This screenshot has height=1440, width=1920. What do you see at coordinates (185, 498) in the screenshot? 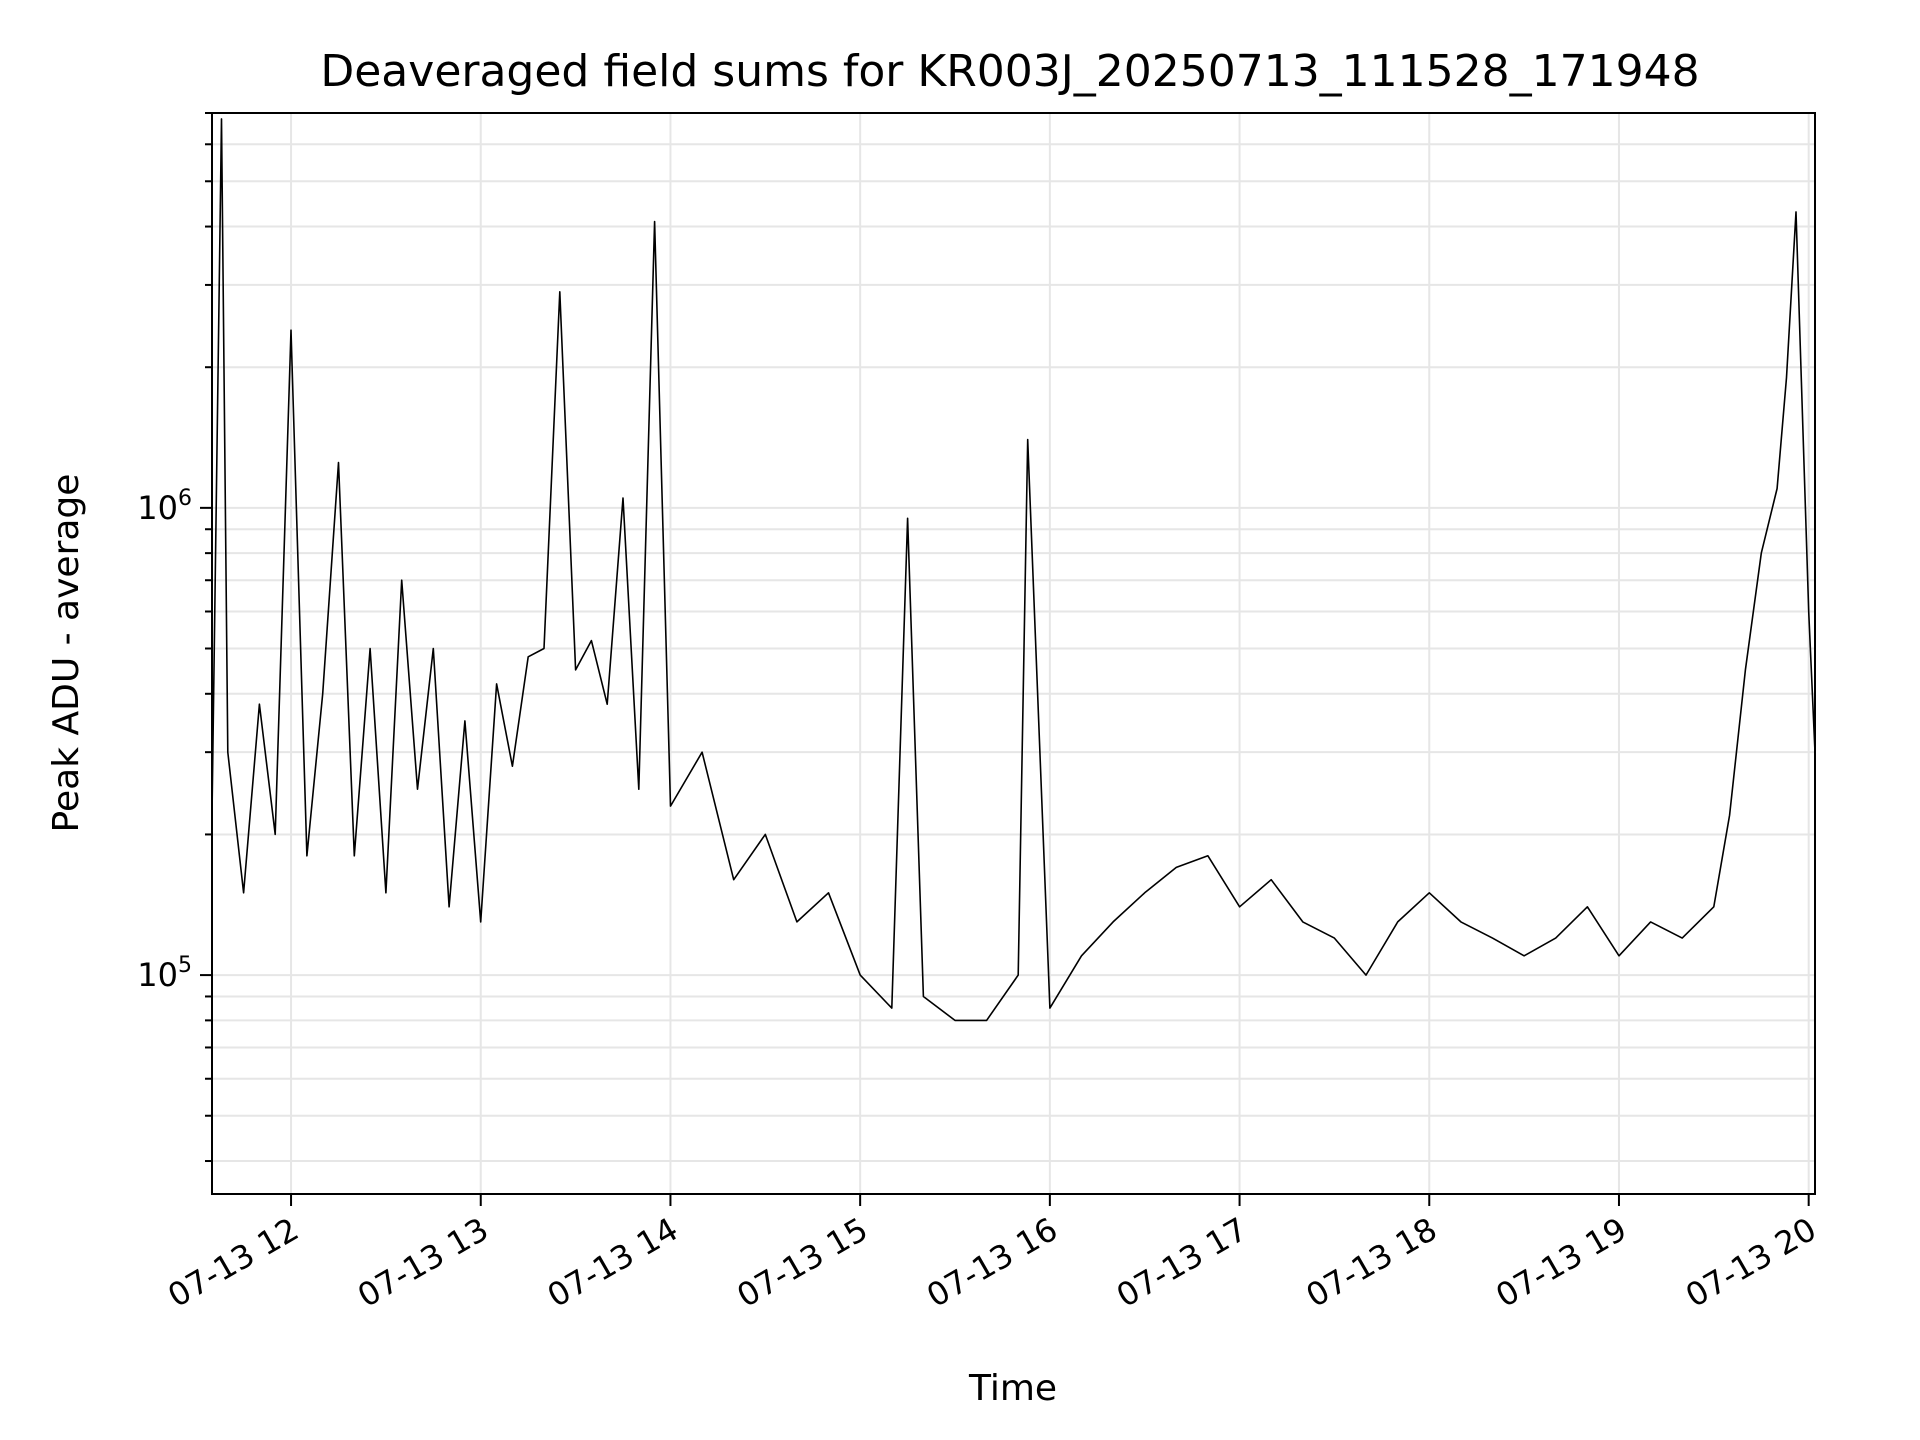
I see `y-tick-exponent: 6` at bounding box center [185, 498].